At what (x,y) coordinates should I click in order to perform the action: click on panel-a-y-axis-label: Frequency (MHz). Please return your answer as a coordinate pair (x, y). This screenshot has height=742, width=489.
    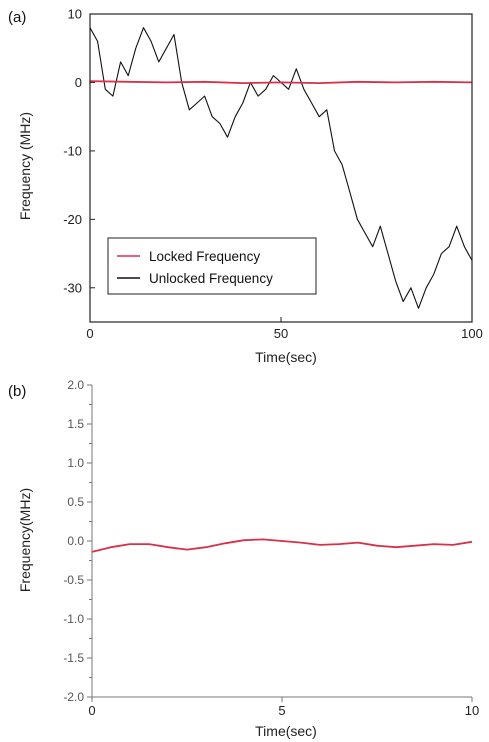
    Looking at the image, I should click on (25, 166).